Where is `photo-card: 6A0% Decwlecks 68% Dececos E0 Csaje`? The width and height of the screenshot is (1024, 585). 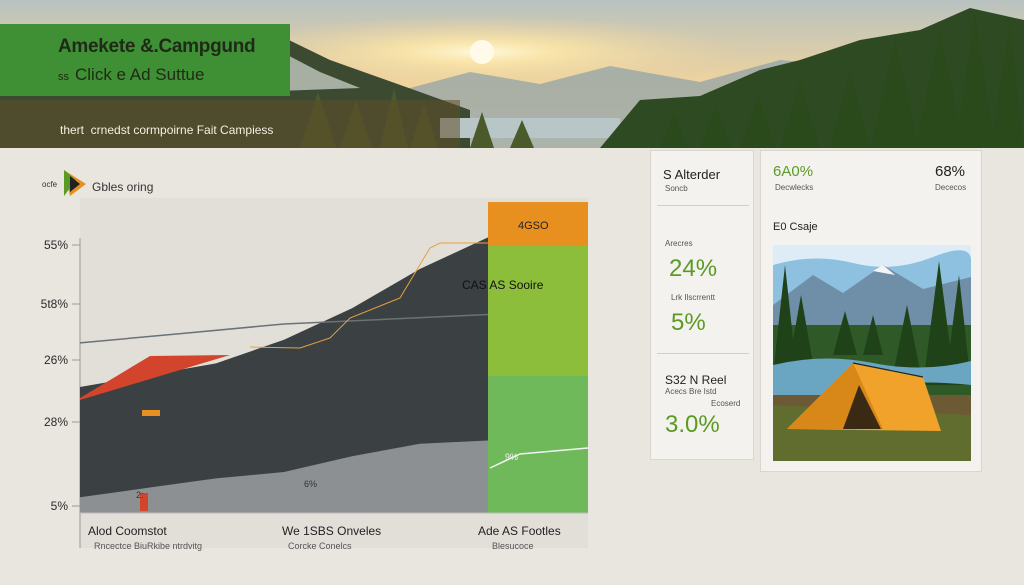
photo-card: 6A0% Decwlecks 68% Dececos E0 Csaje is located at coordinates (871, 311).